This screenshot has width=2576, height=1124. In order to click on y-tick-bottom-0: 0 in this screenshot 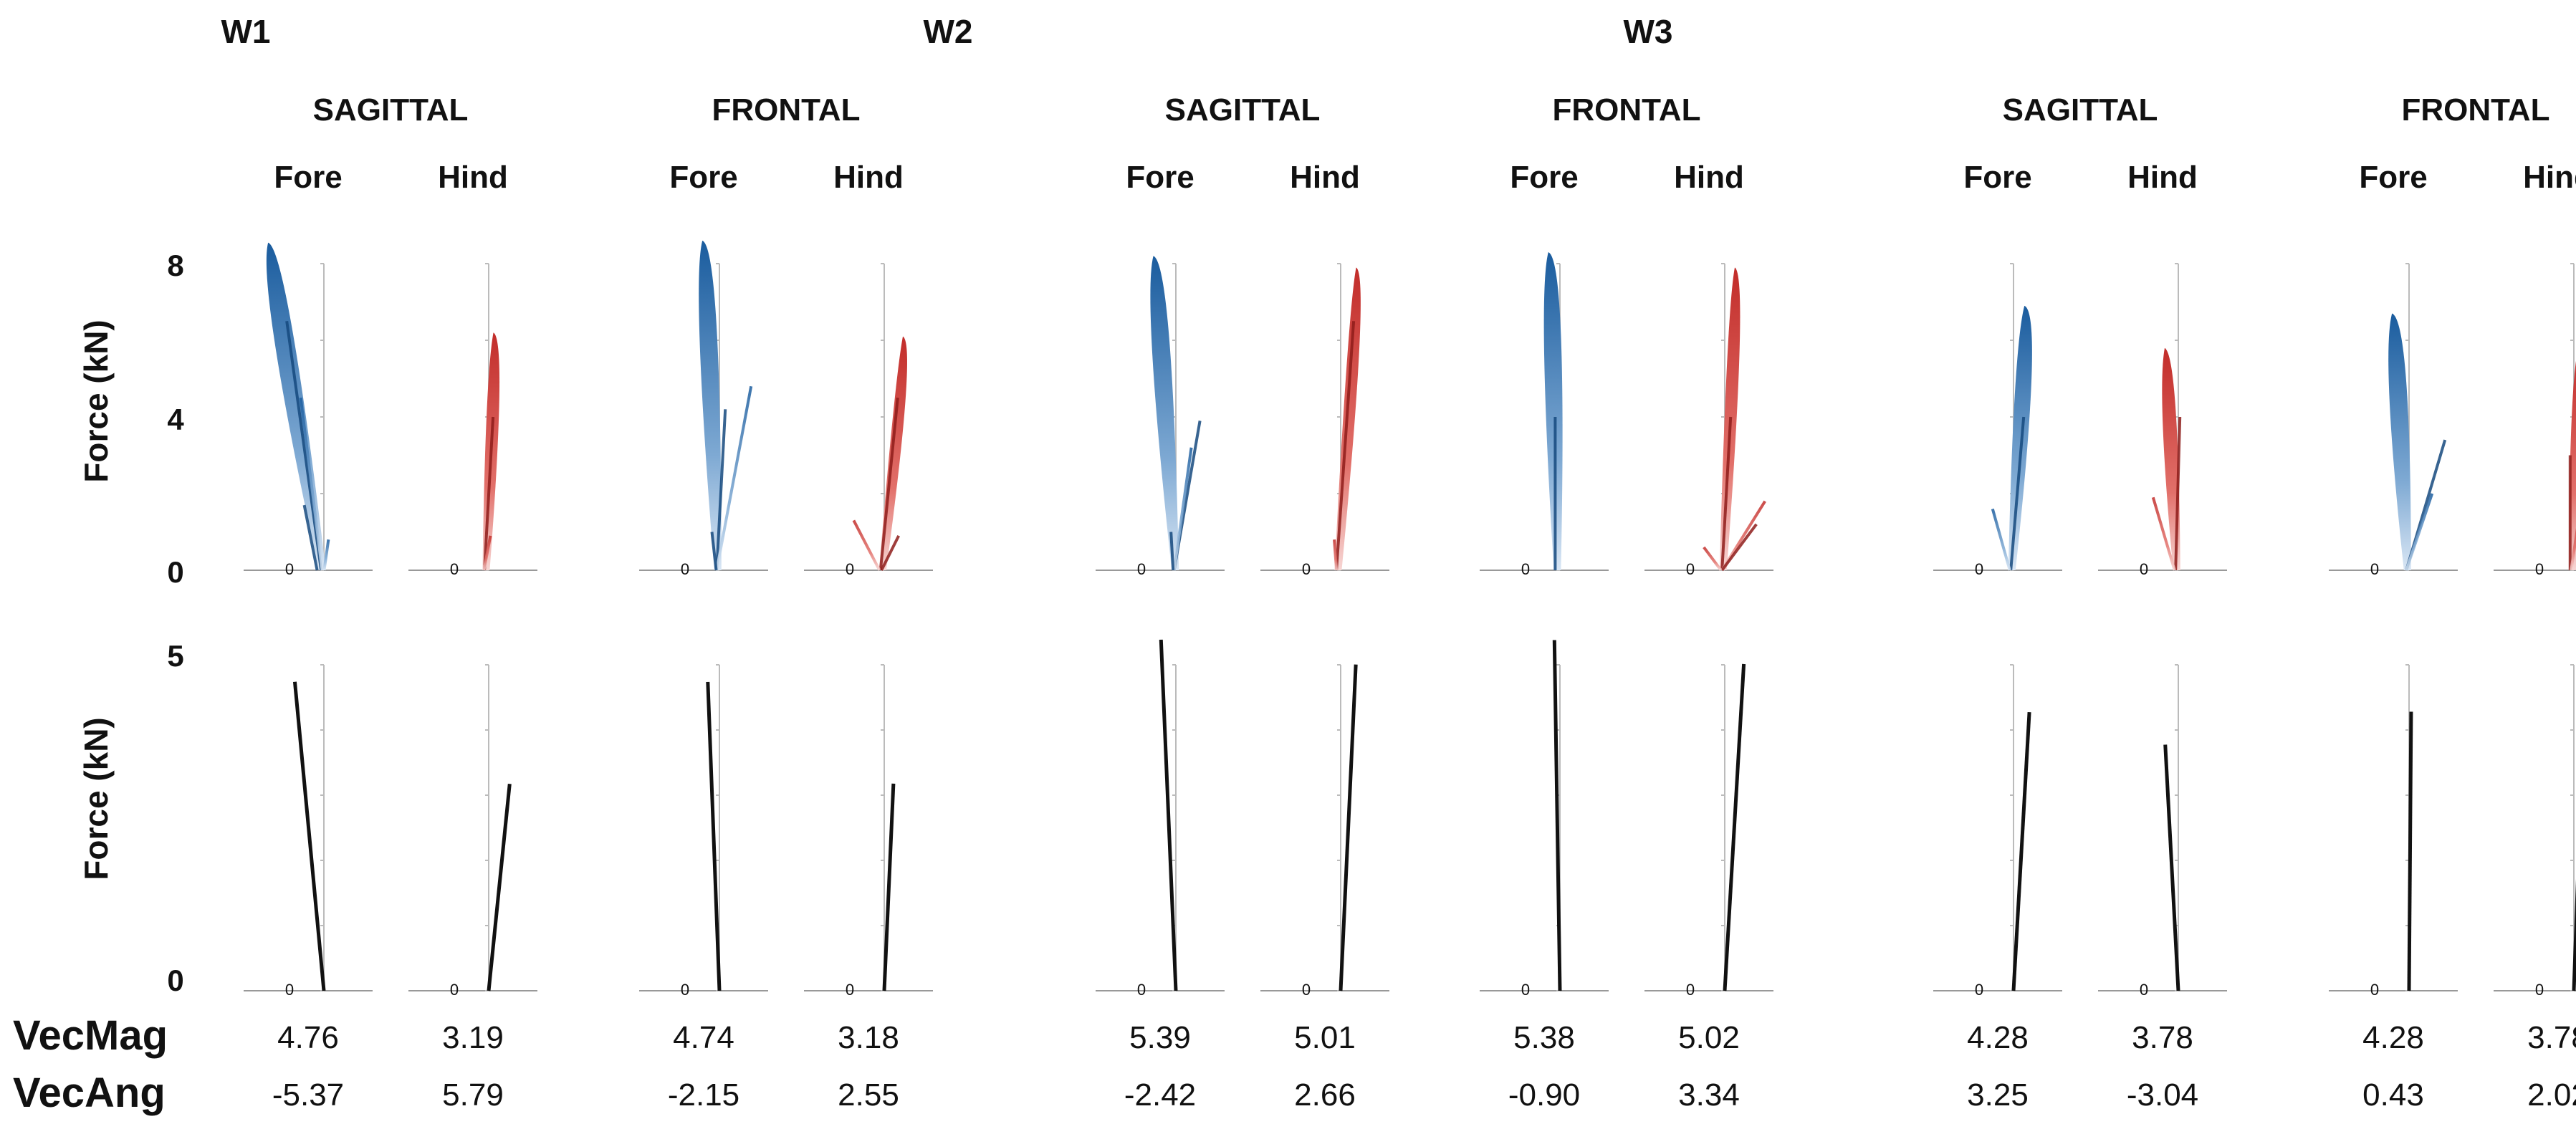, I will do `click(175, 980)`.